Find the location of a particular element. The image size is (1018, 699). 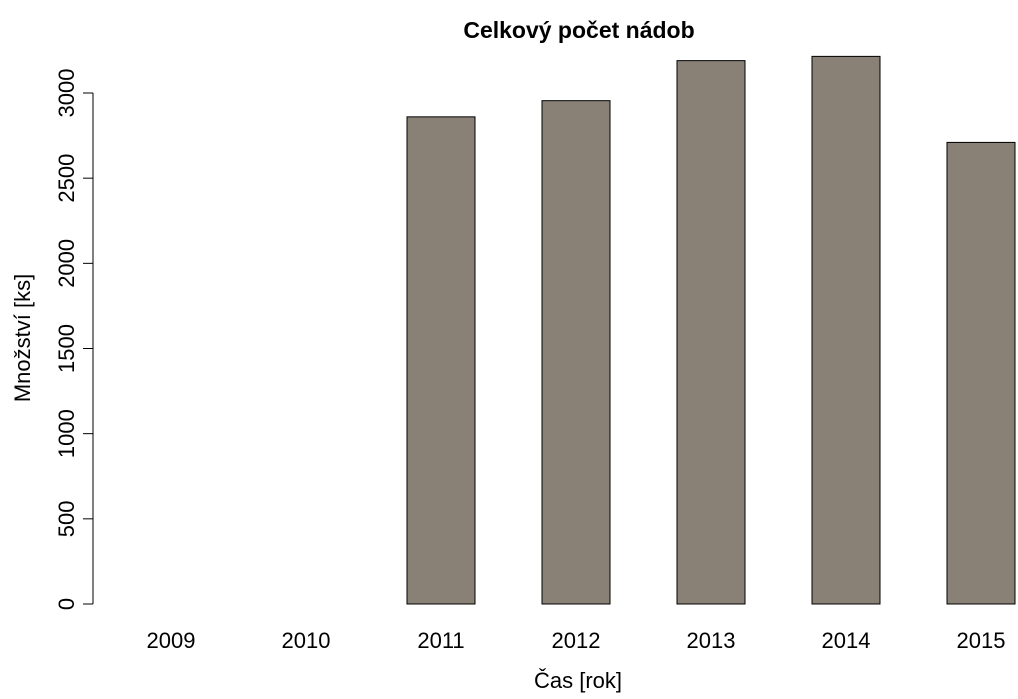

x-tick-label: 2014 is located at coordinates (846, 640).